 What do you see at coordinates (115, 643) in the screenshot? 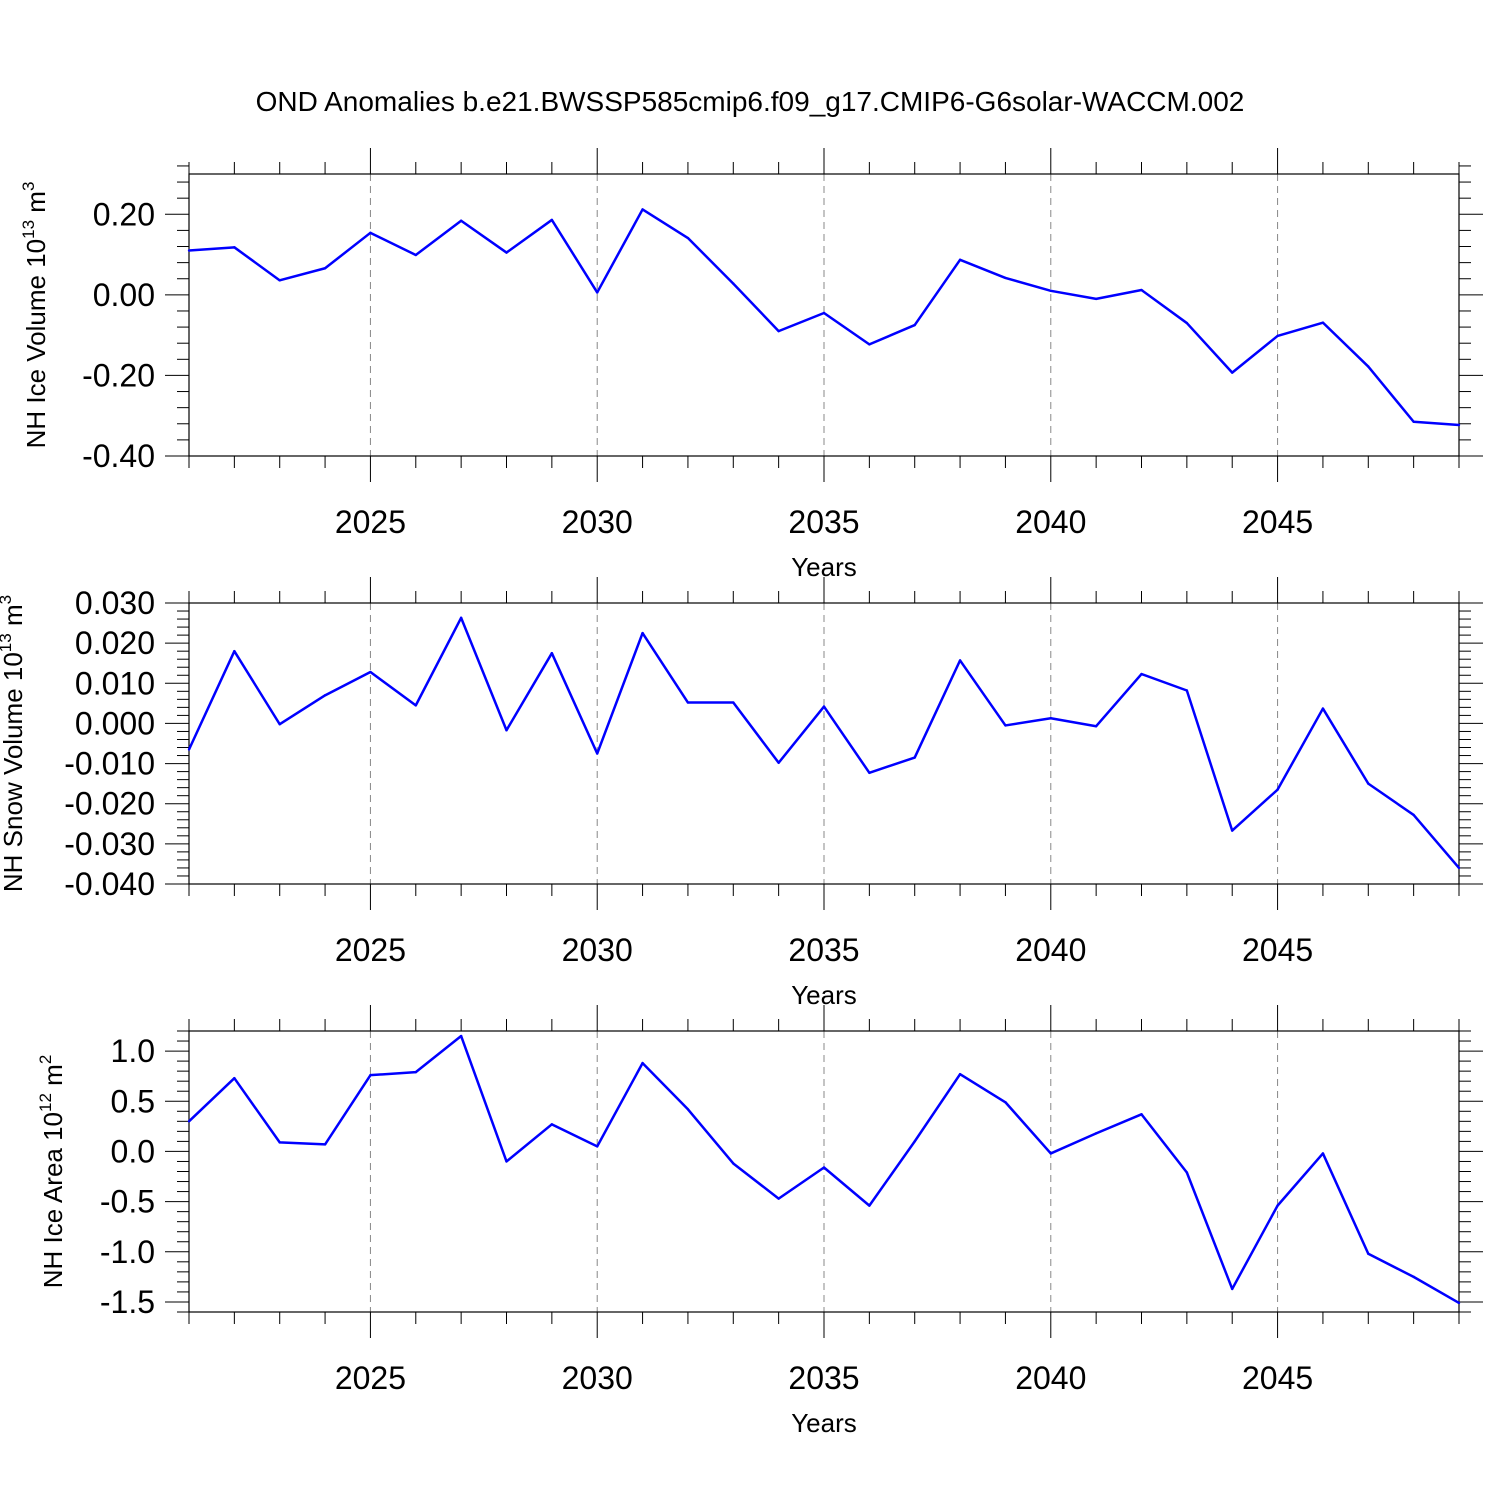
I see `y-tick-label: 0.020` at bounding box center [115, 643].